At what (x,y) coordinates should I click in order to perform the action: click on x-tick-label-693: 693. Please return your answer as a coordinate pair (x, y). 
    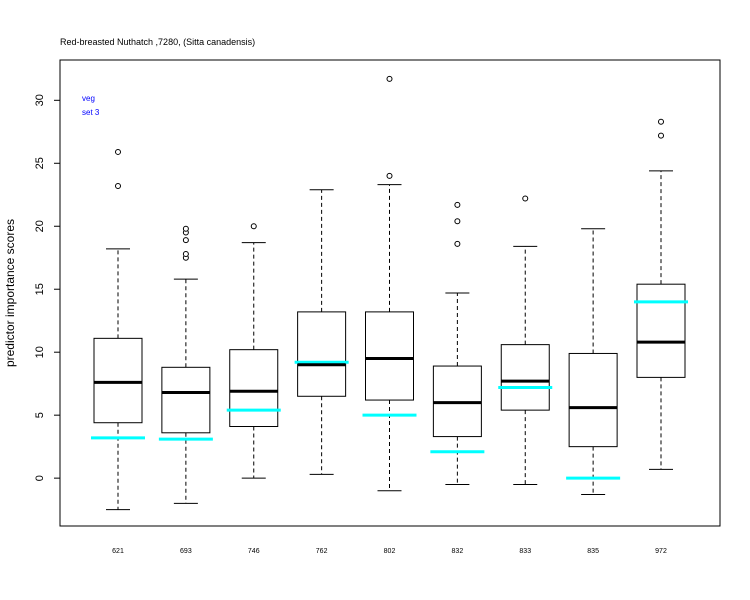
    Looking at the image, I should click on (186, 551).